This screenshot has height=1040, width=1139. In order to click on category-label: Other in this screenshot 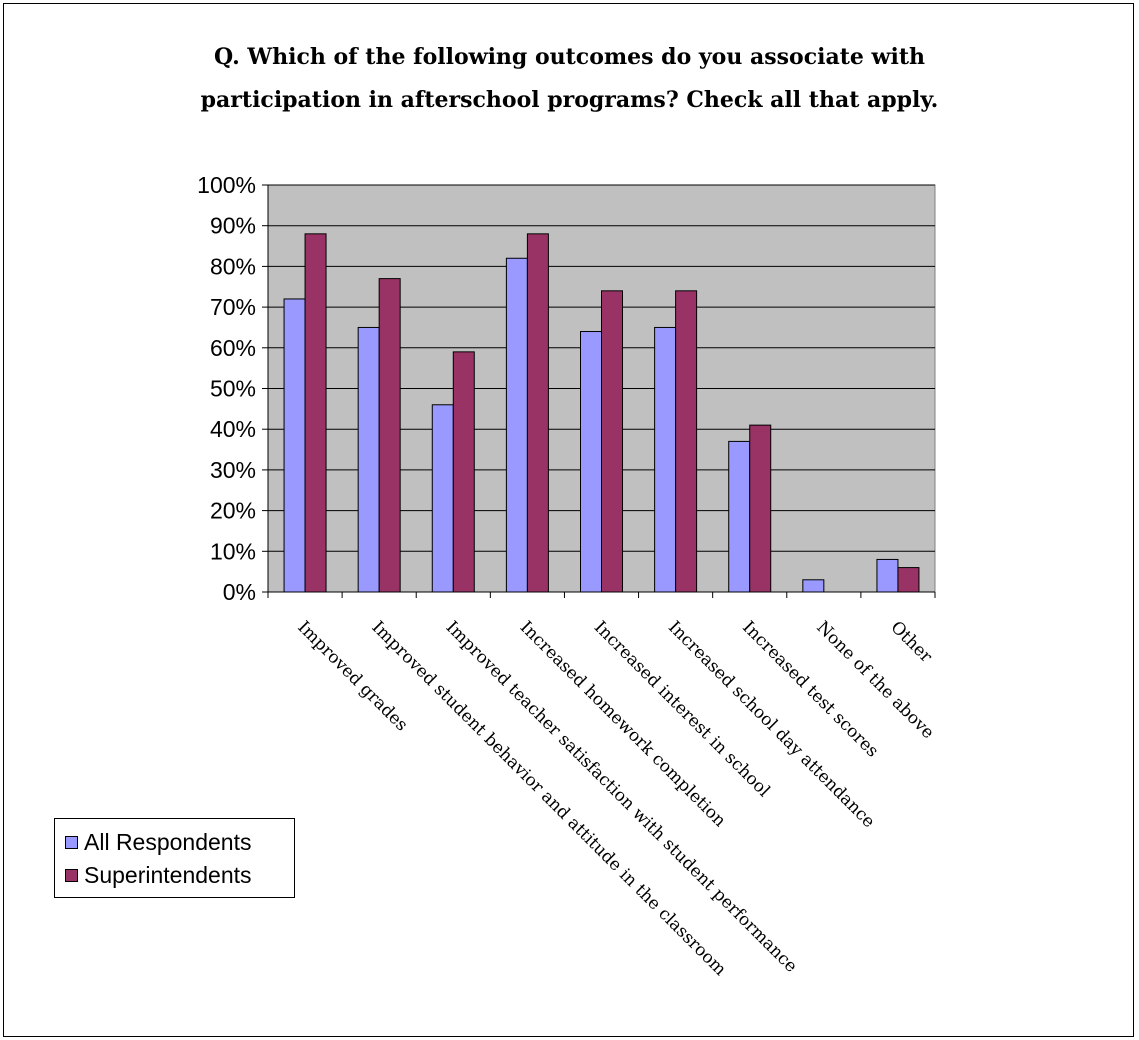, I will do `click(911, 642)`.